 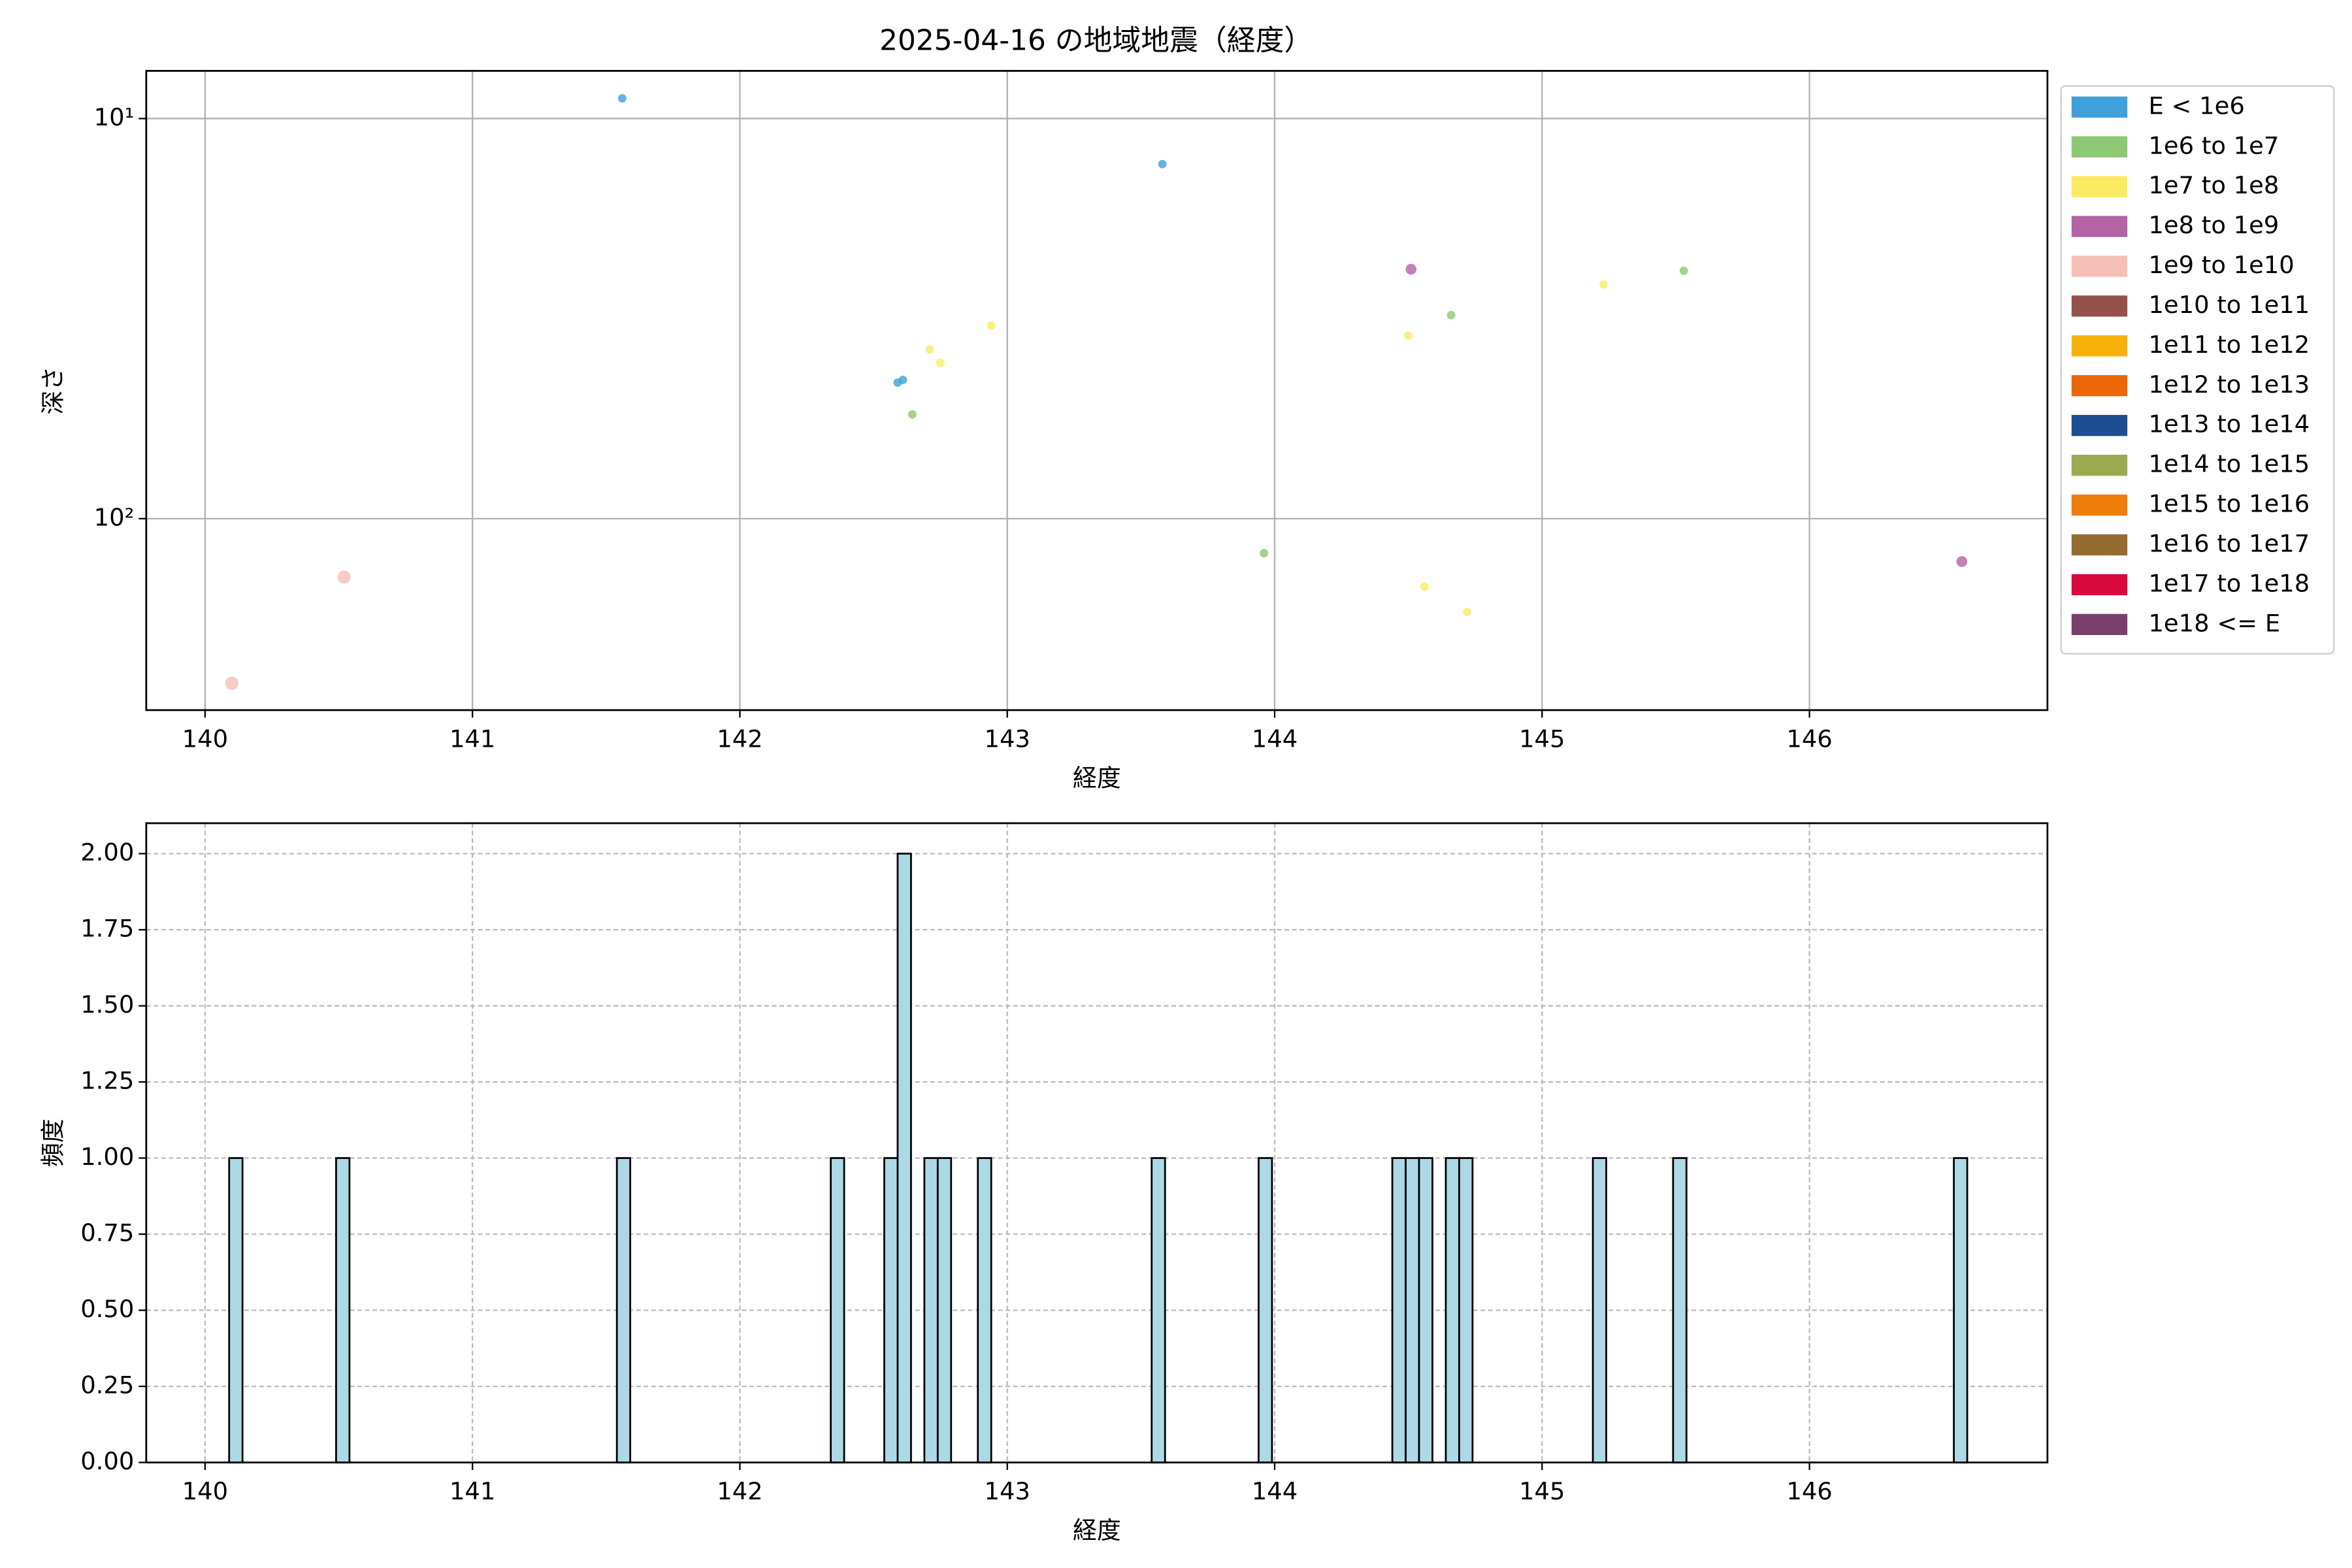 I want to click on legend-label: 1e16 to 1e17, so click(x=2229, y=544).